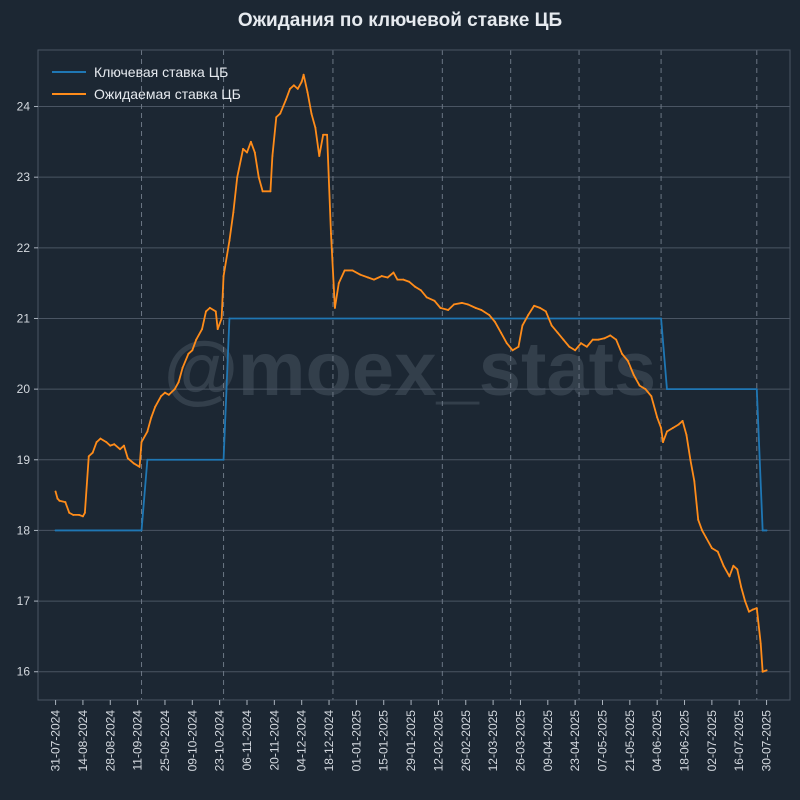 The width and height of the screenshot is (800, 800). What do you see at coordinates (739, 741) in the screenshot?
I see `x-tick-label: 16-07-2025` at bounding box center [739, 741].